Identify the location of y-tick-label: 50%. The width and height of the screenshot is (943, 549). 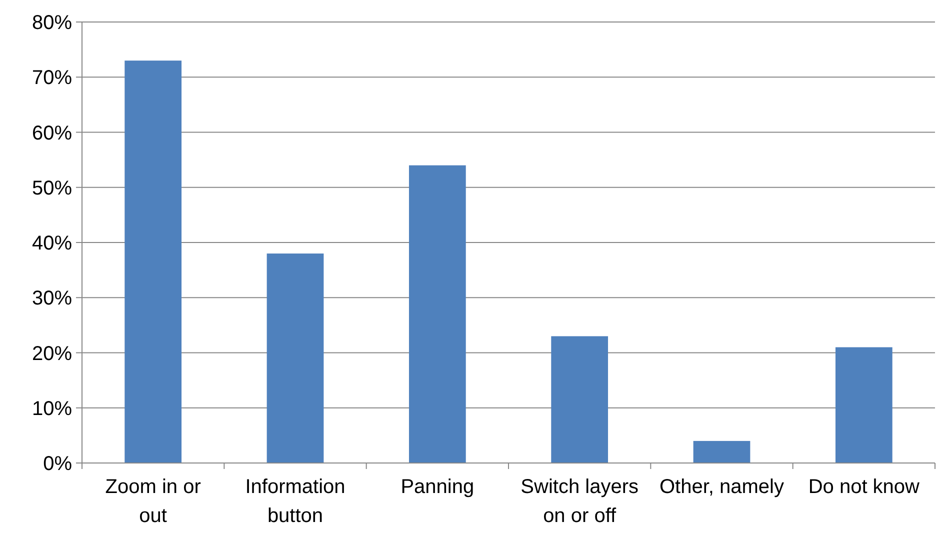
(52, 188).